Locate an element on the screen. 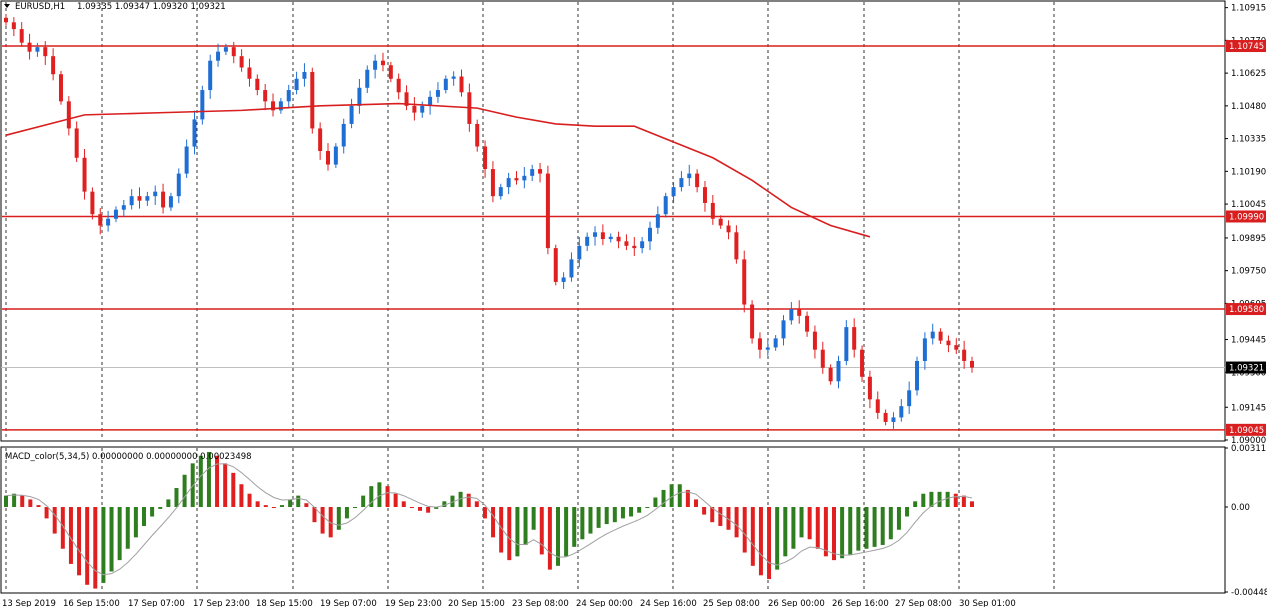 Image resolution: width=1267 pixels, height=607 pixels. x-tick-label: 13 Sep 2019 is located at coordinates (29, 603).